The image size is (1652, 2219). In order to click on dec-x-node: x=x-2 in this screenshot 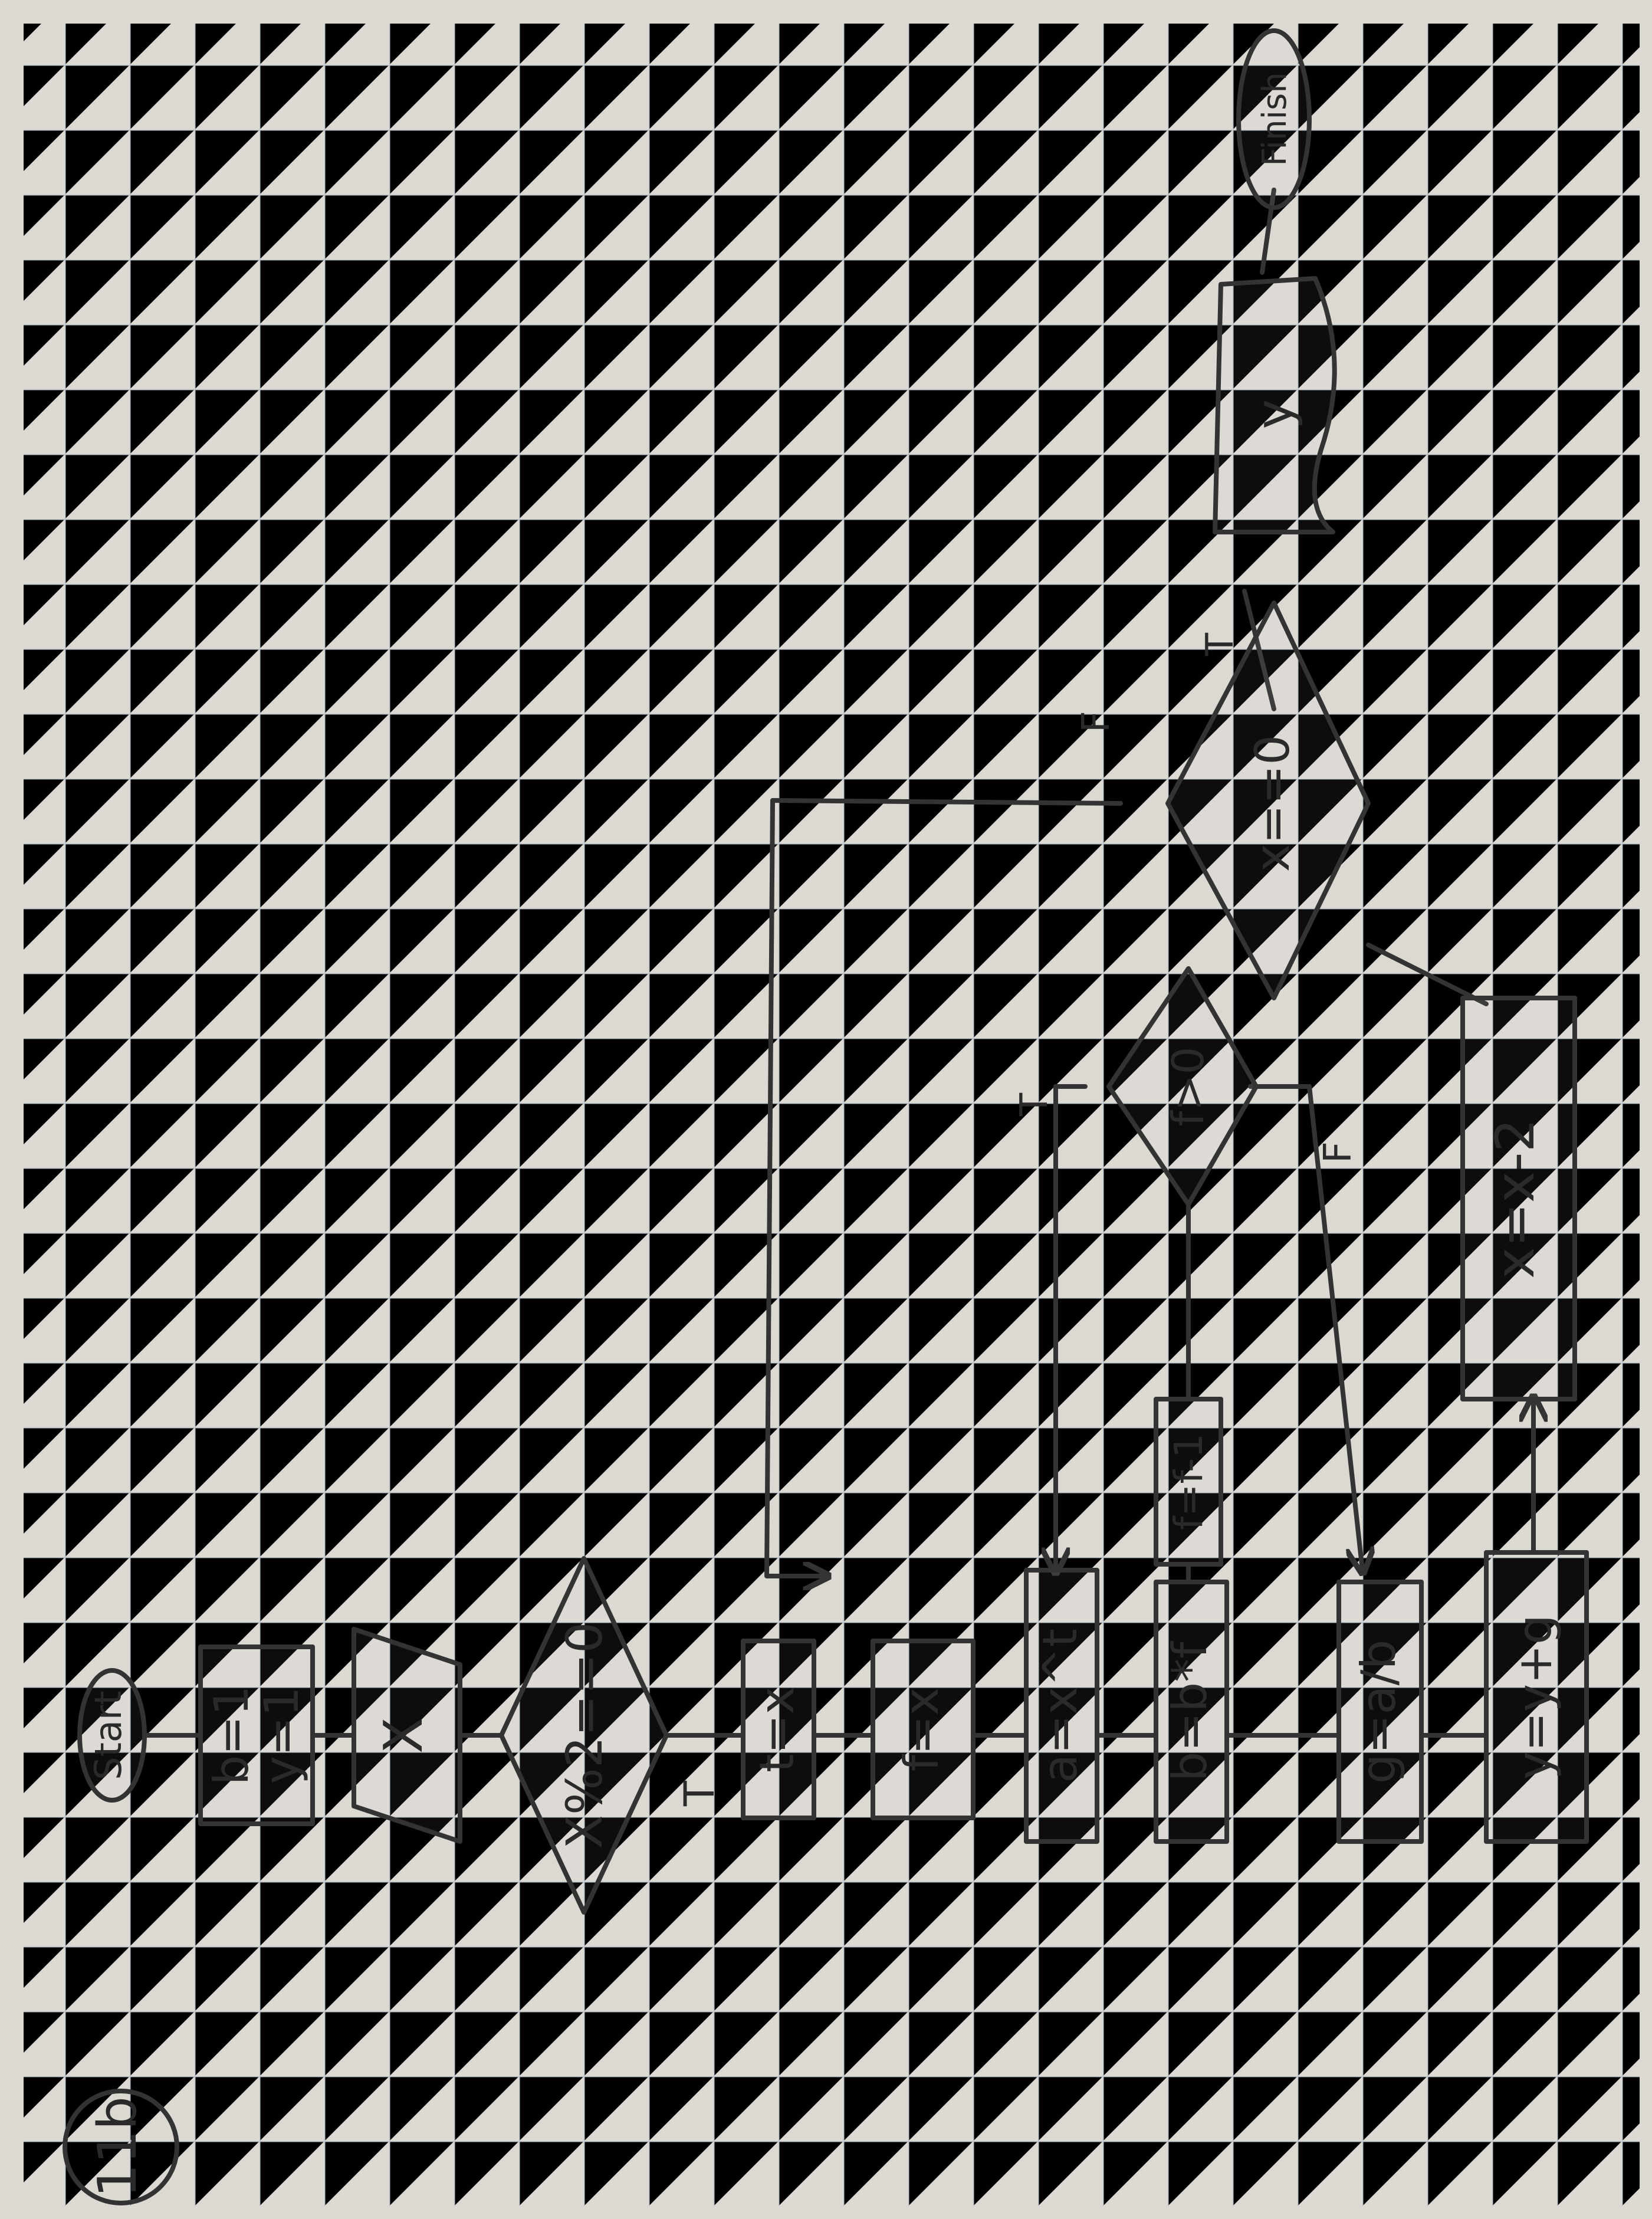, I will do `click(1518, 1198)`.